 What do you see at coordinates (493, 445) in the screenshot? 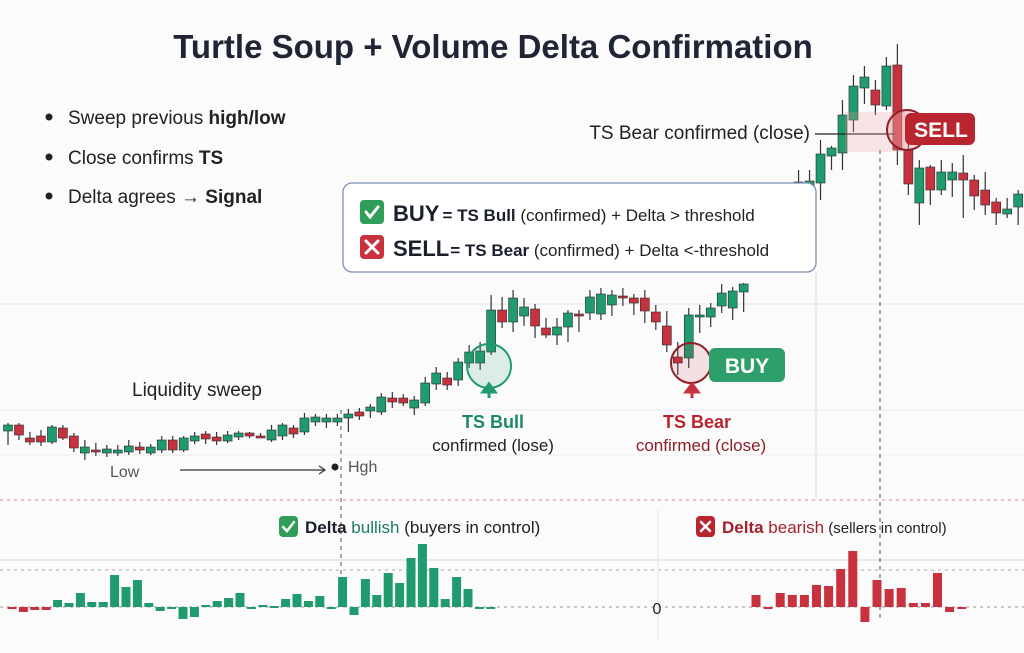
I see `ts-bull-sublabel: confirmed (lose)` at bounding box center [493, 445].